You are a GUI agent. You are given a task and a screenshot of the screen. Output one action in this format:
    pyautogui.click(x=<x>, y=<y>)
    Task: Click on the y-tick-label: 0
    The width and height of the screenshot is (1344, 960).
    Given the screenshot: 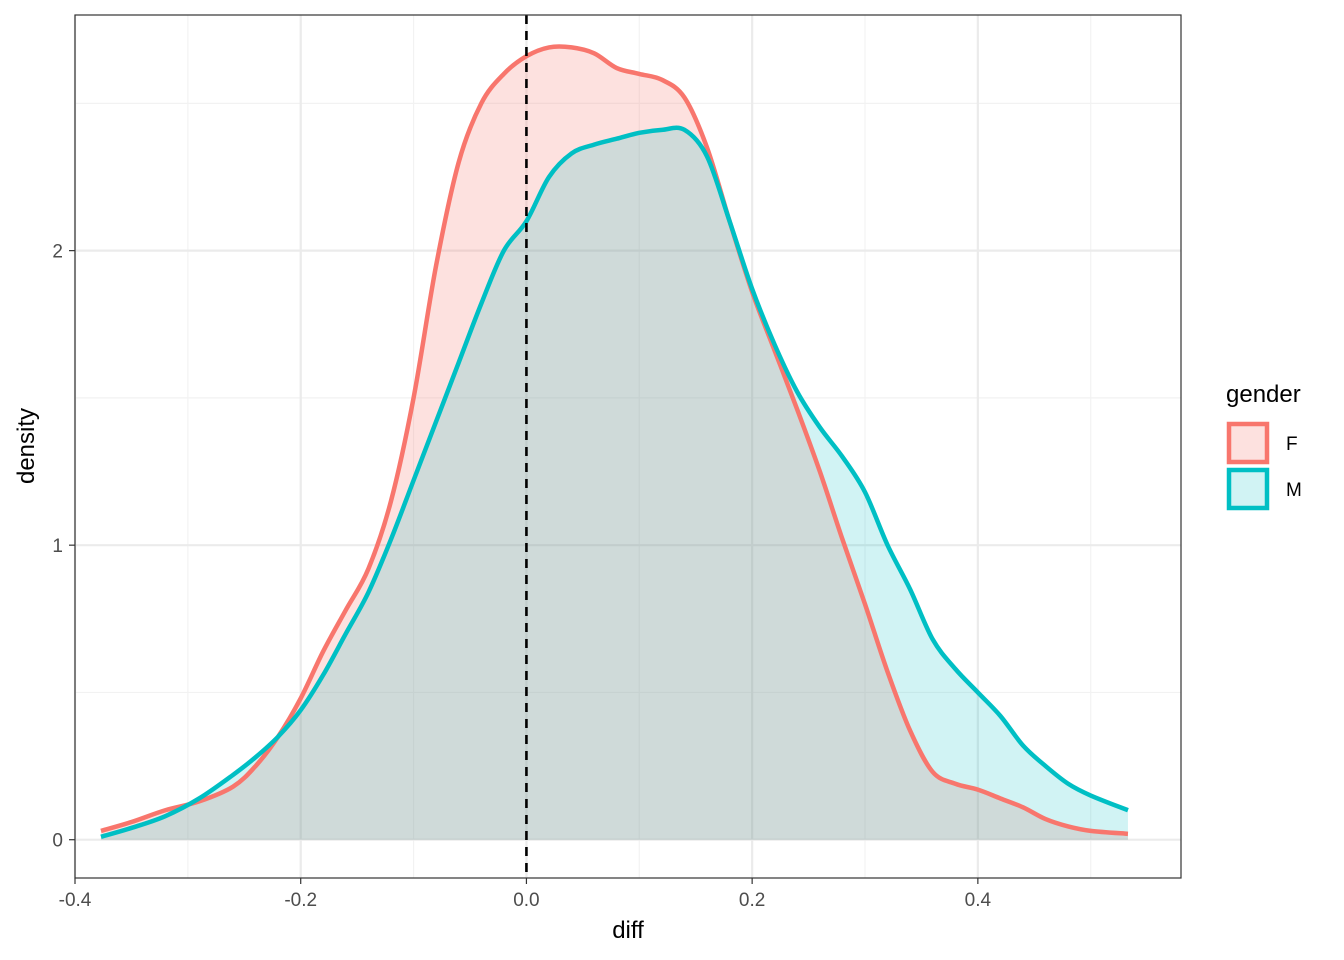 What is the action you would take?
    pyautogui.click(x=57, y=841)
    